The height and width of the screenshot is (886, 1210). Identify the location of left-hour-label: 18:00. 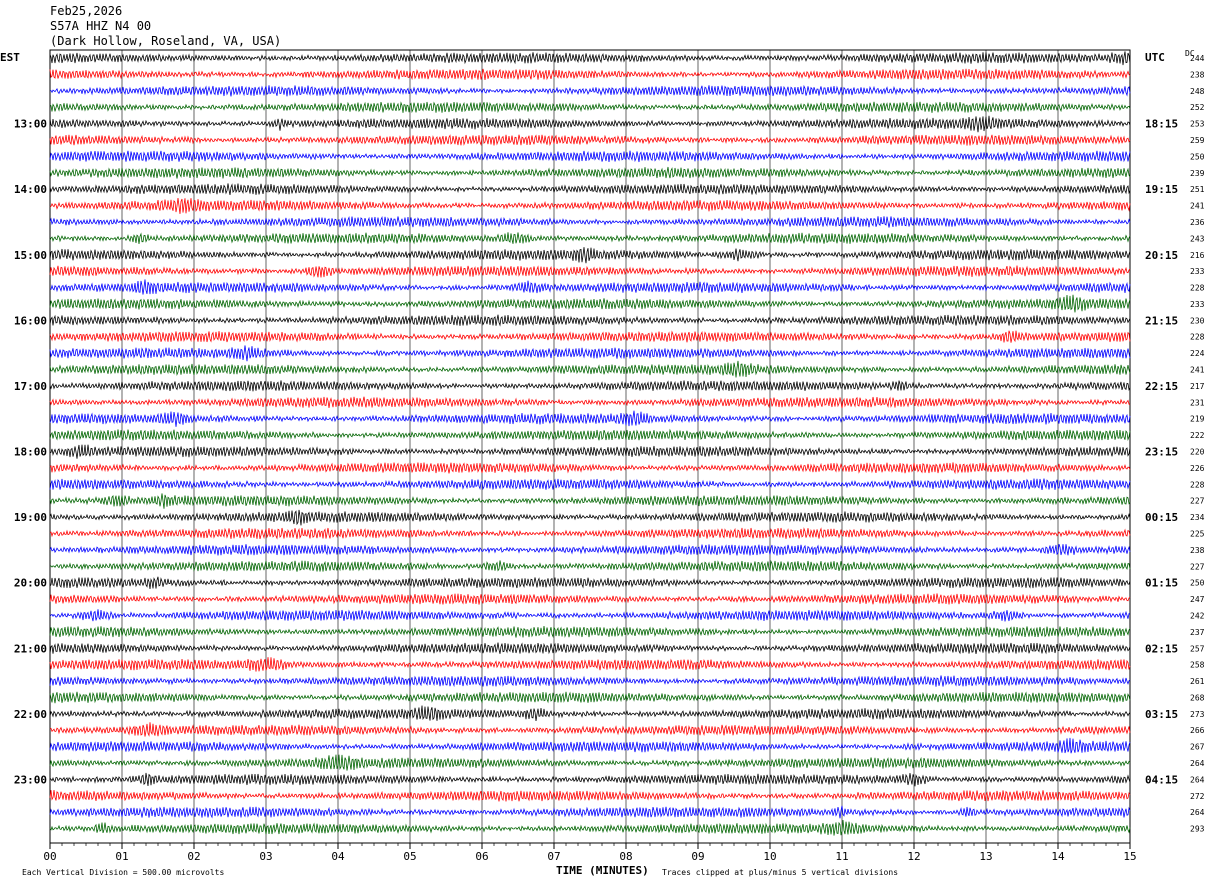
(30, 452).